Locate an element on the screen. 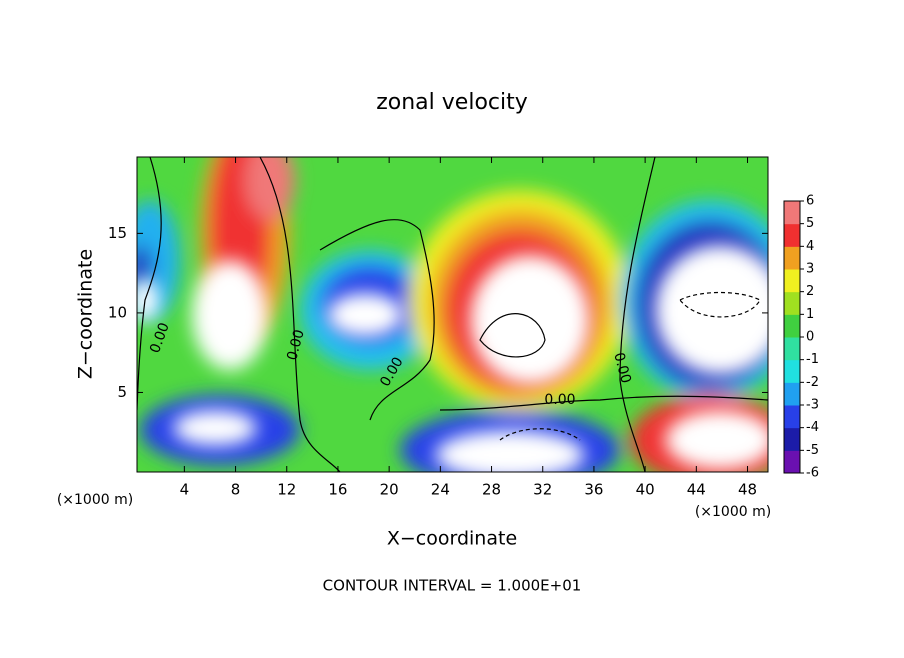  x-tick-label: 28 is located at coordinates (491, 490).